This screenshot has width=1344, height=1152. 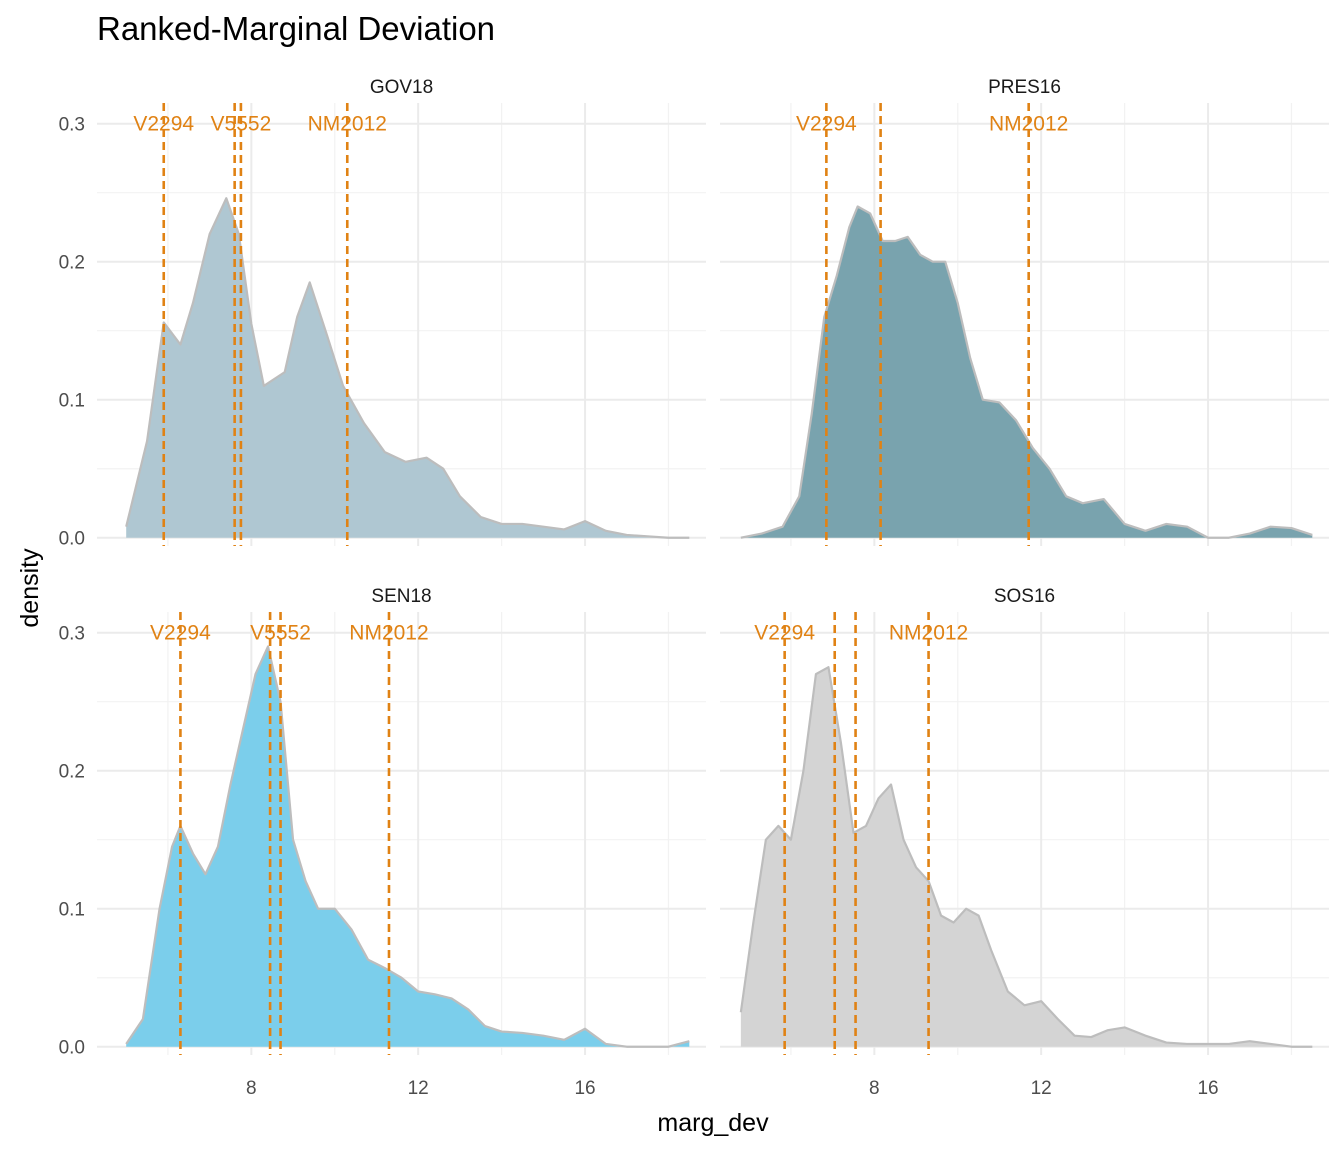 What do you see at coordinates (1024, 596) in the screenshot?
I see `facet-label: SOS16` at bounding box center [1024, 596].